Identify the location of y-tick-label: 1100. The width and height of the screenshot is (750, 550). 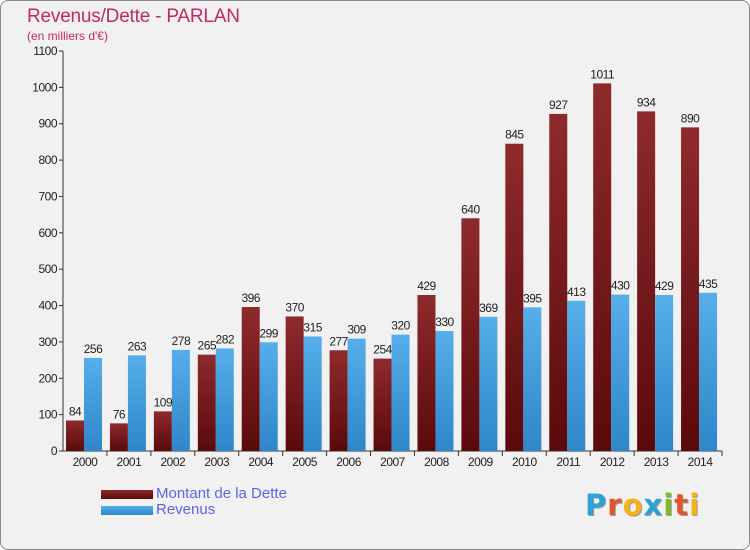
(45, 51).